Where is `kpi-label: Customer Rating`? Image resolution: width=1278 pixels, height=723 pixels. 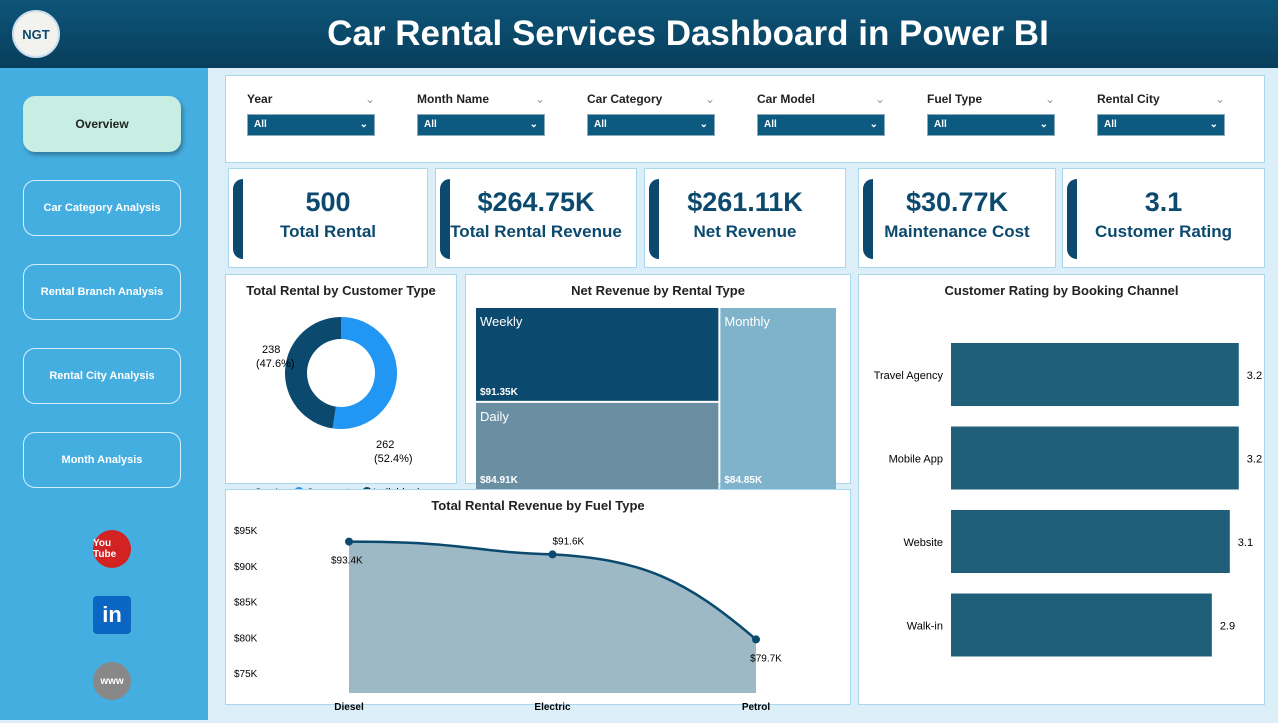
kpi-label: Customer Rating is located at coordinates (1163, 231).